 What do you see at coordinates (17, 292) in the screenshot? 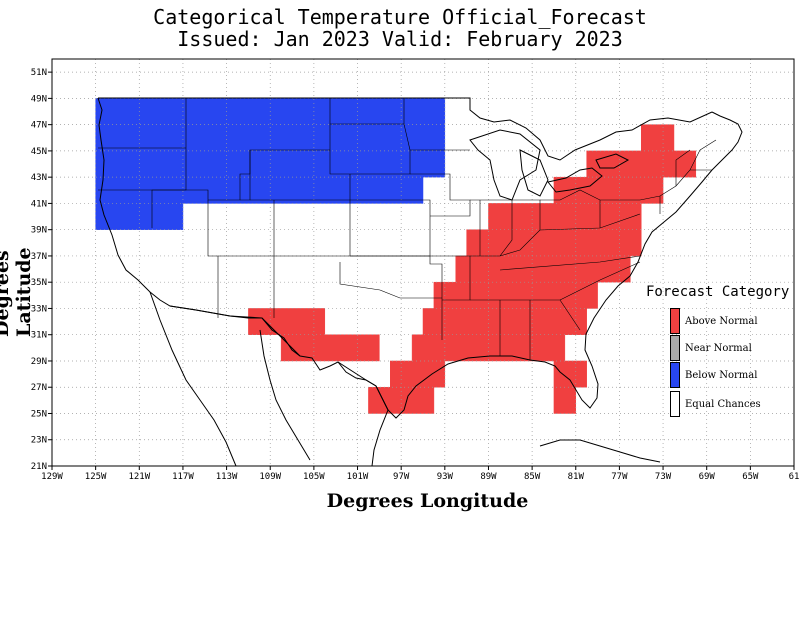
I see `y-axis-label: Degrees Latitude` at bounding box center [17, 292].